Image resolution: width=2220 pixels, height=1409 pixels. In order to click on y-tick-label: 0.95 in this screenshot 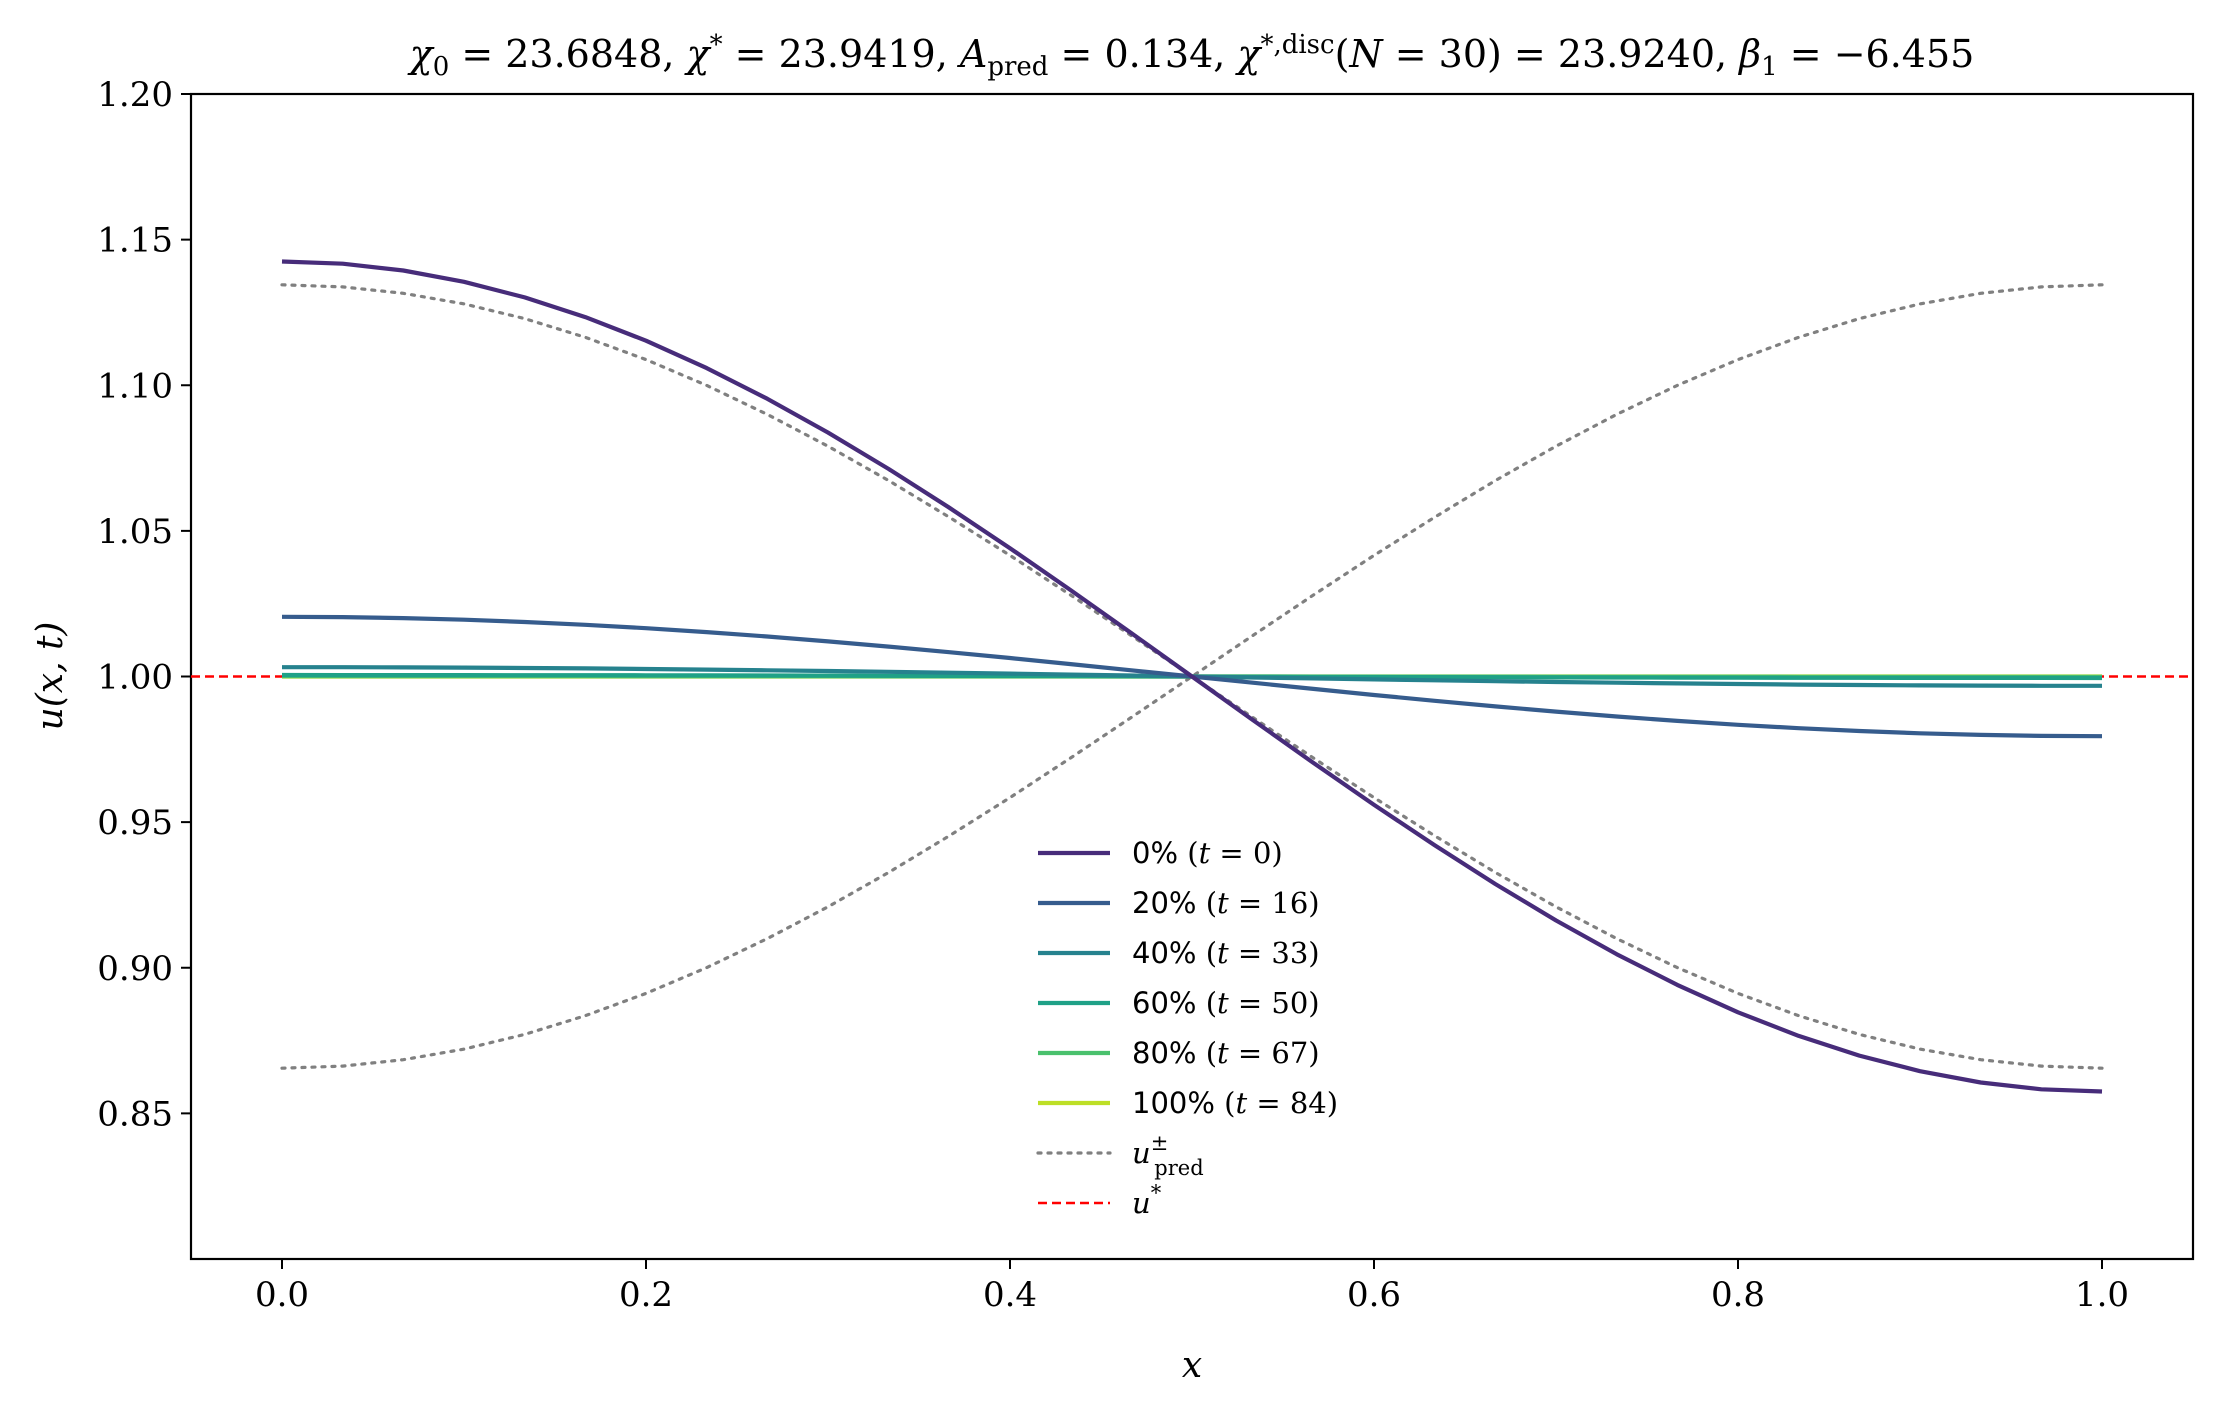, I will do `click(135, 823)`.